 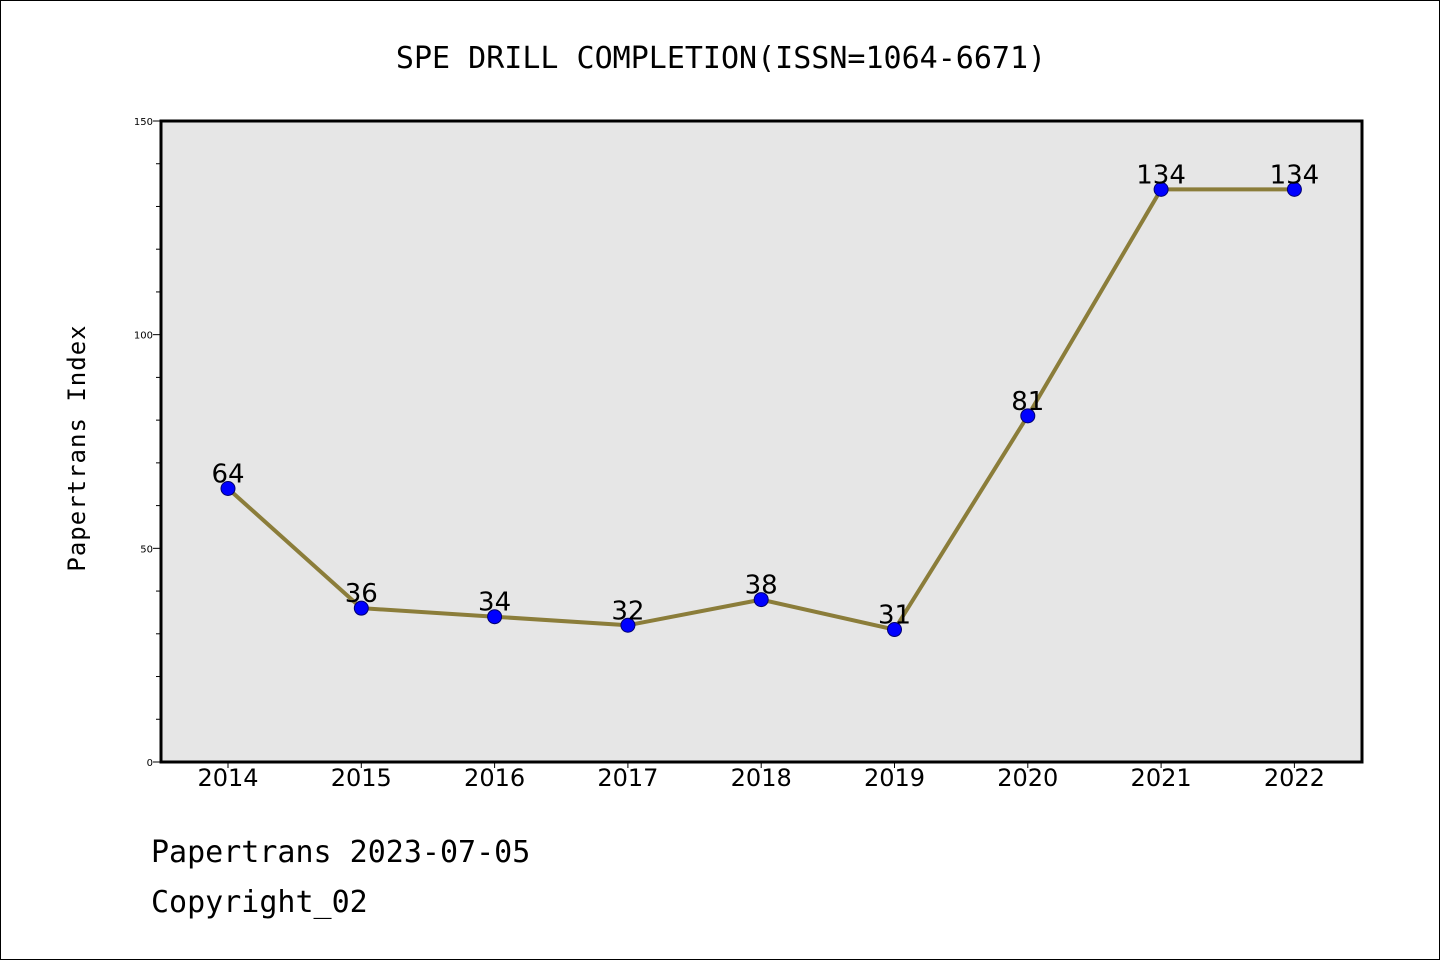 What do you see at coordinates (1027, 778) in the screenshot?
I see `x-tick-label: 2020` at bounding box center [1027, 778].